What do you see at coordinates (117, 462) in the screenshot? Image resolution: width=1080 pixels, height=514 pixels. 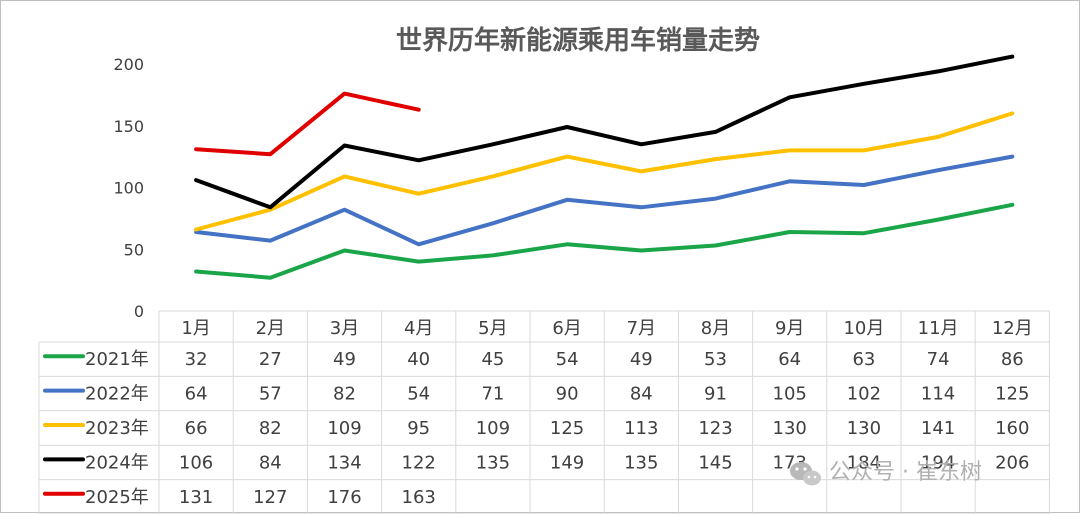 I see `legend-label: 2024年` at bounding box center [117, 462].